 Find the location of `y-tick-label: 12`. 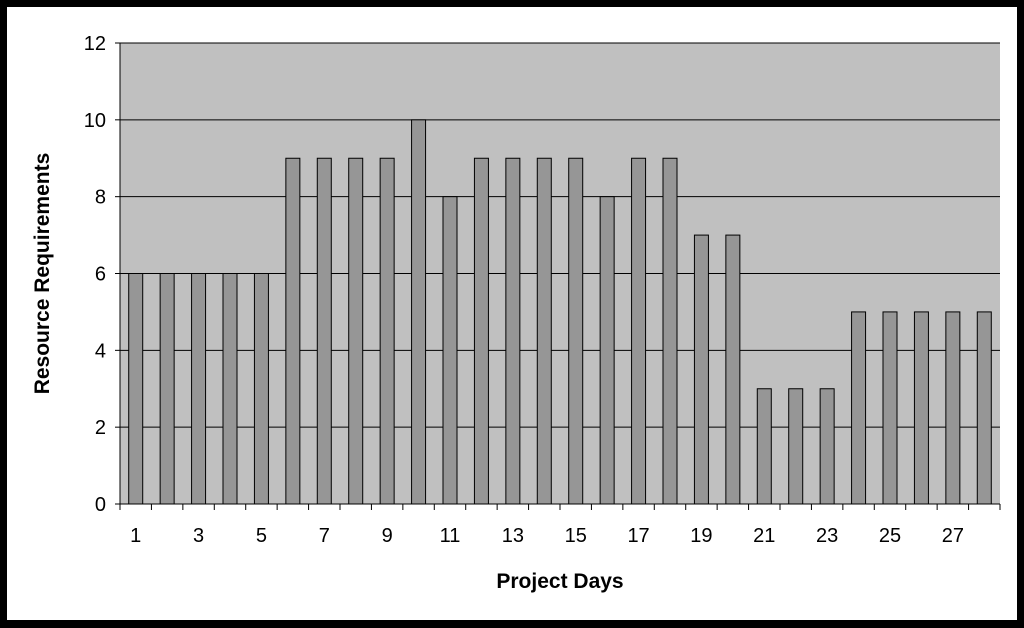

y-tick-label: 12 is located at coordinates (95, 44).